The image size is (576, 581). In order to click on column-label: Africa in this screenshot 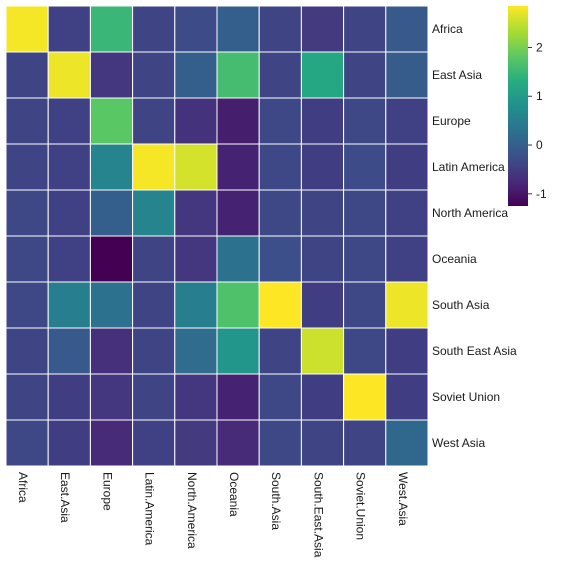, I will do `click(23, 487)`.